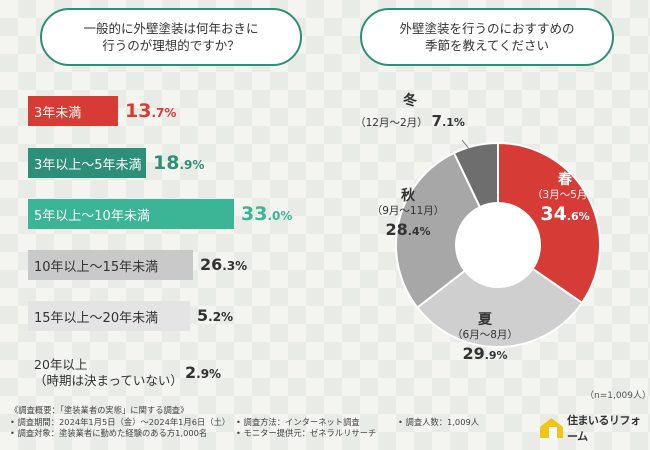 This screenshot has height=450, width=650. I want to click on pie-value-int: 7, so click(437, 121).